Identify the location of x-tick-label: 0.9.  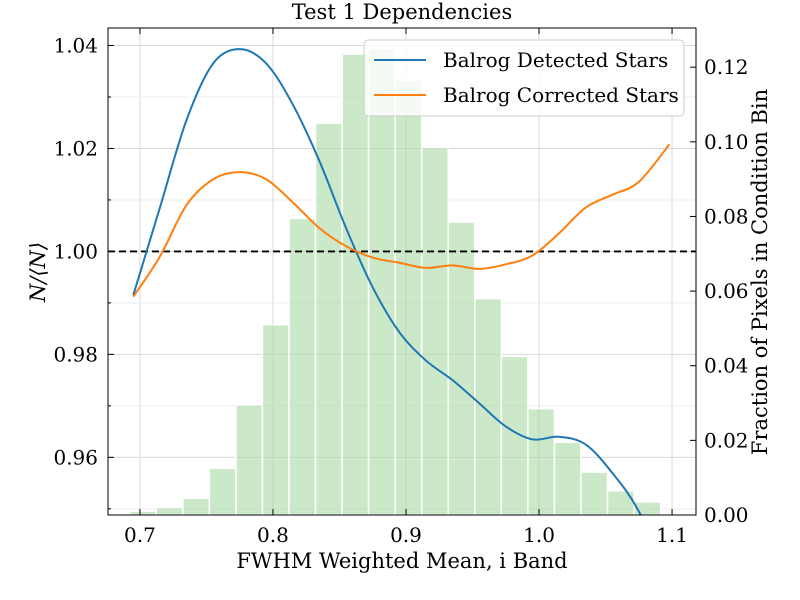
(406, 535).